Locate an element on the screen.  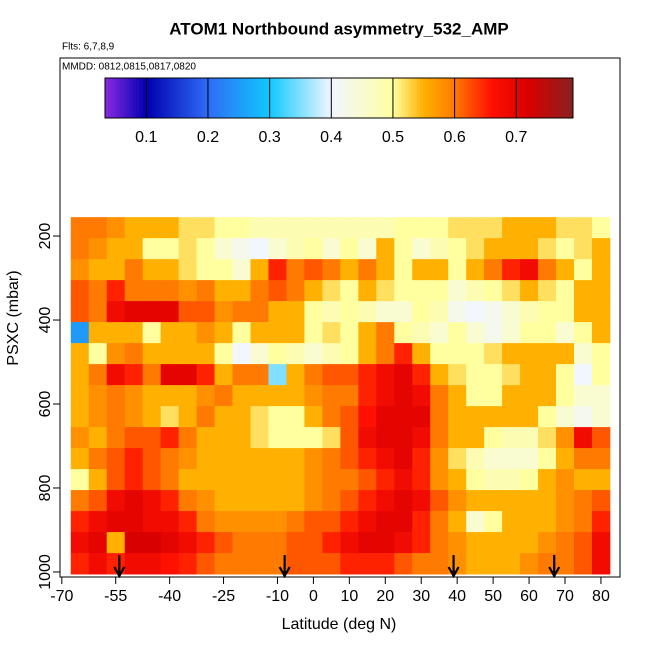
x-tick-label: 70 is located at coordinates (565, 596).